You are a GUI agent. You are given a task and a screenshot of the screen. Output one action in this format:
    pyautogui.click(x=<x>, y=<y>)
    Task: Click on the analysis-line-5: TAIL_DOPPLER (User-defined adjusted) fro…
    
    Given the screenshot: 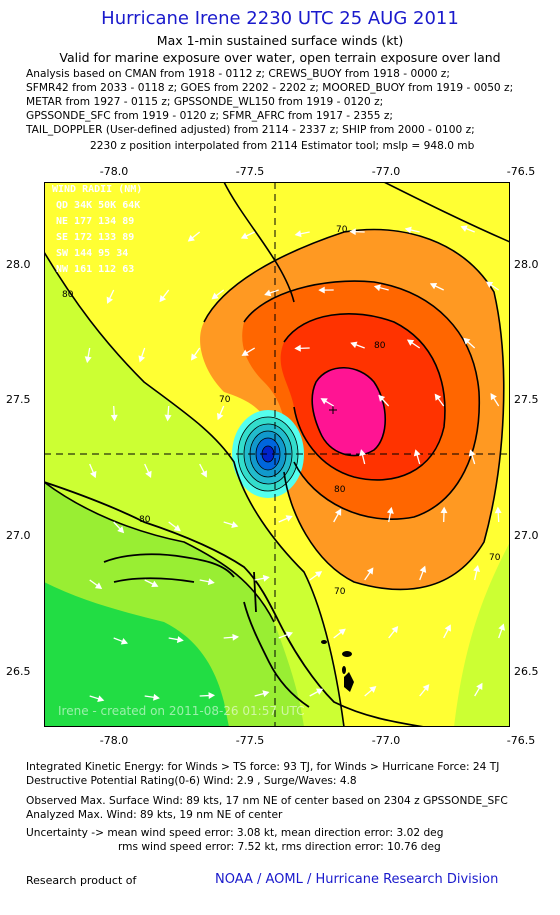 What is the action you would take?
    pyautogui.click(x=250, y=130)
    